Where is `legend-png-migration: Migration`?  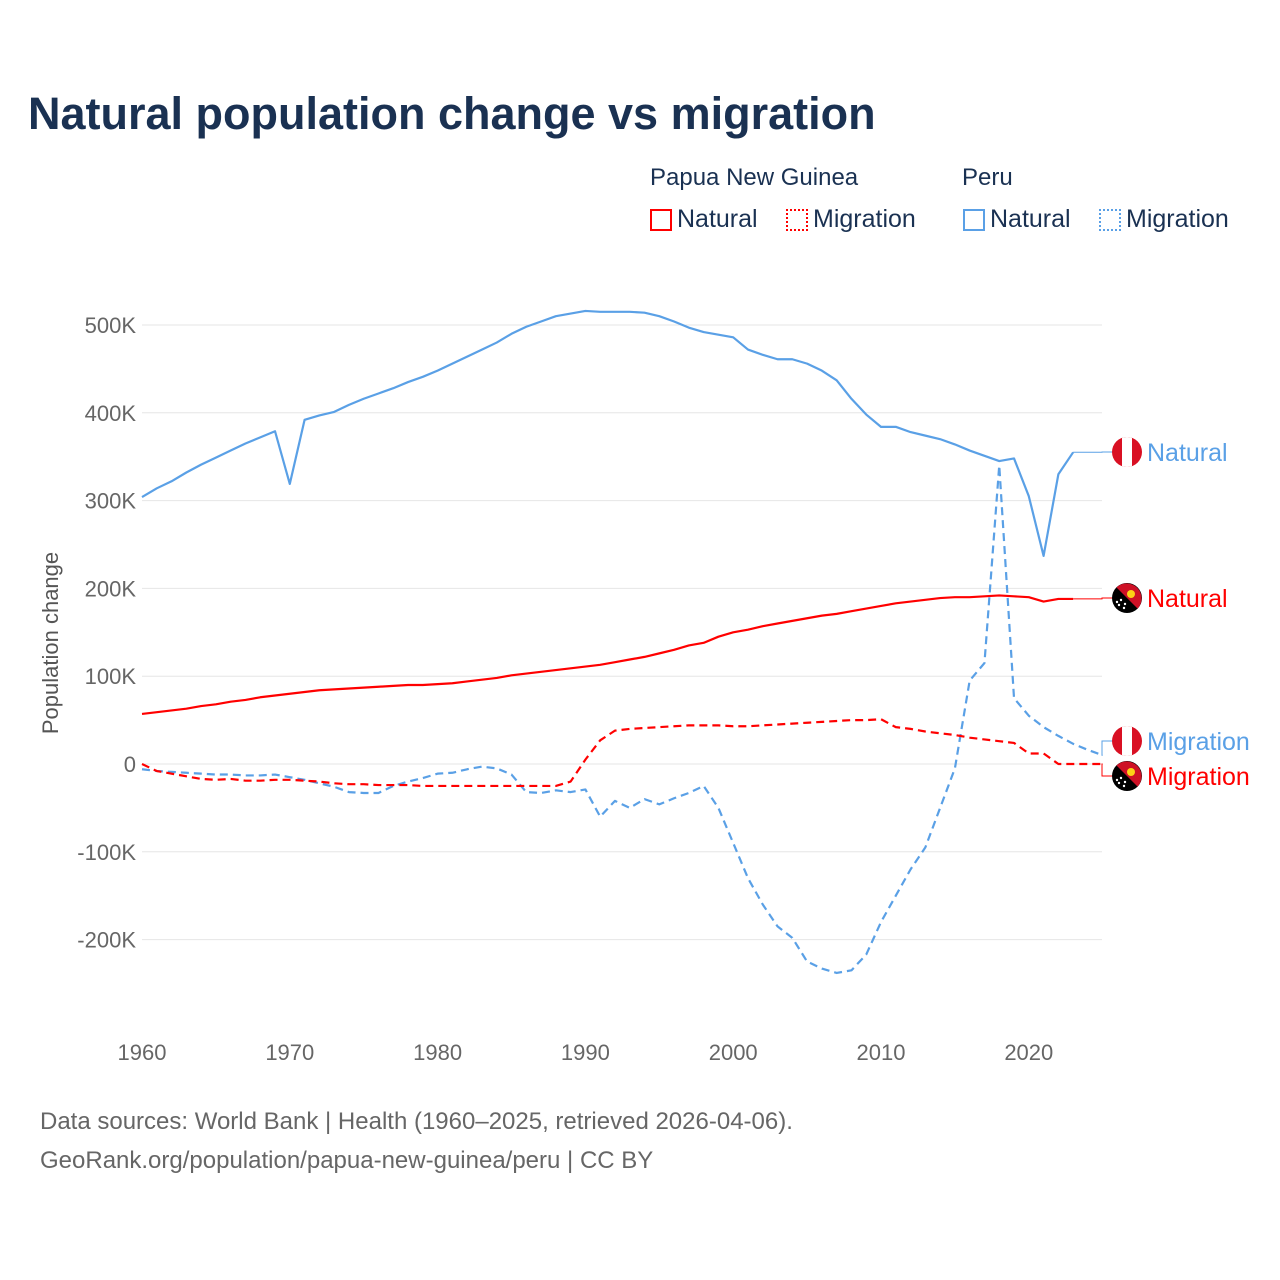 legend-png-migration: Migration is located at coordinates (851, 219).